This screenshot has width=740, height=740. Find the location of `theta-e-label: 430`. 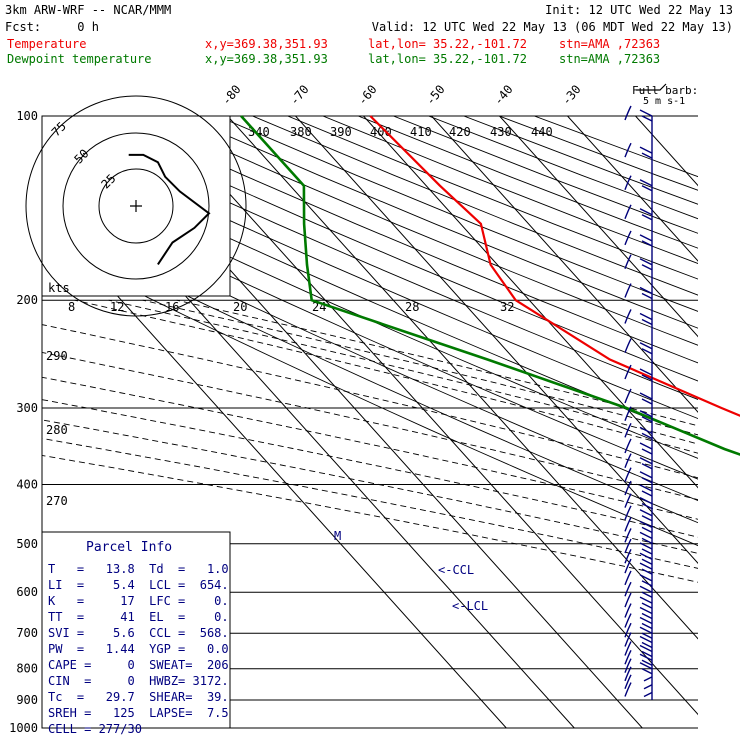

theta-e-label: 430 is located at coordinates (501, 132).